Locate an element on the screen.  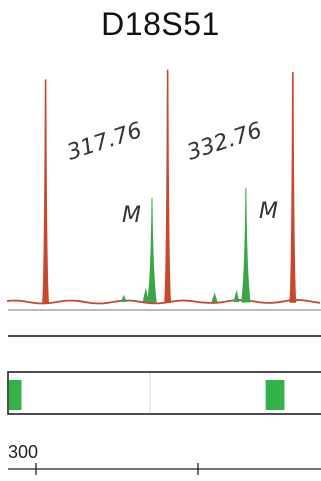
size-label-2: 332.76 is located at coordinates (224, 142).